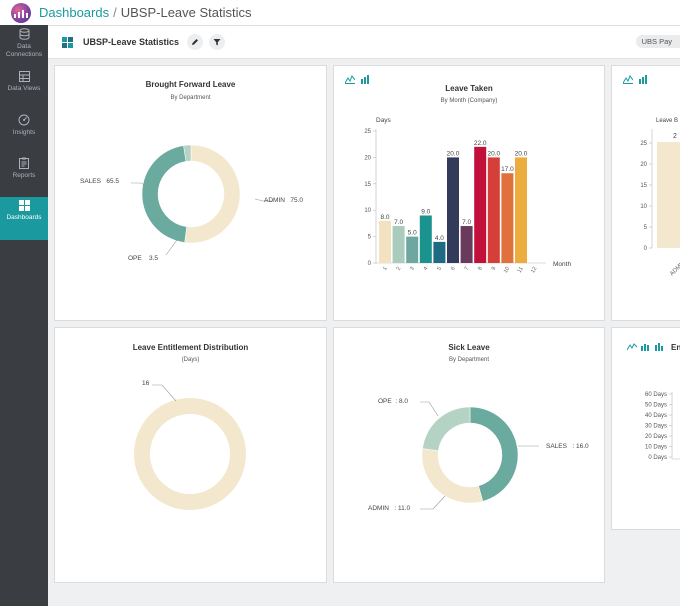 The width and height of the screenshot is (680, 606). Describe the element at coordinates (164, 194) in the screenshot. I see `donut-slice-sales` at that location.